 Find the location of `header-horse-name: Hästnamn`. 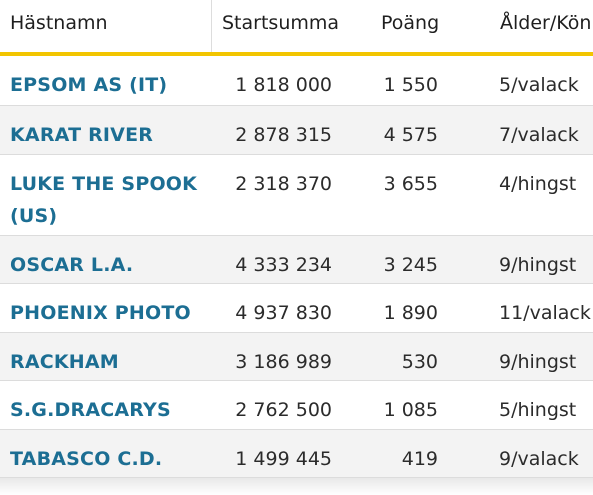

header-horse-name: Hästnamn is located at coordinates (59, 23).